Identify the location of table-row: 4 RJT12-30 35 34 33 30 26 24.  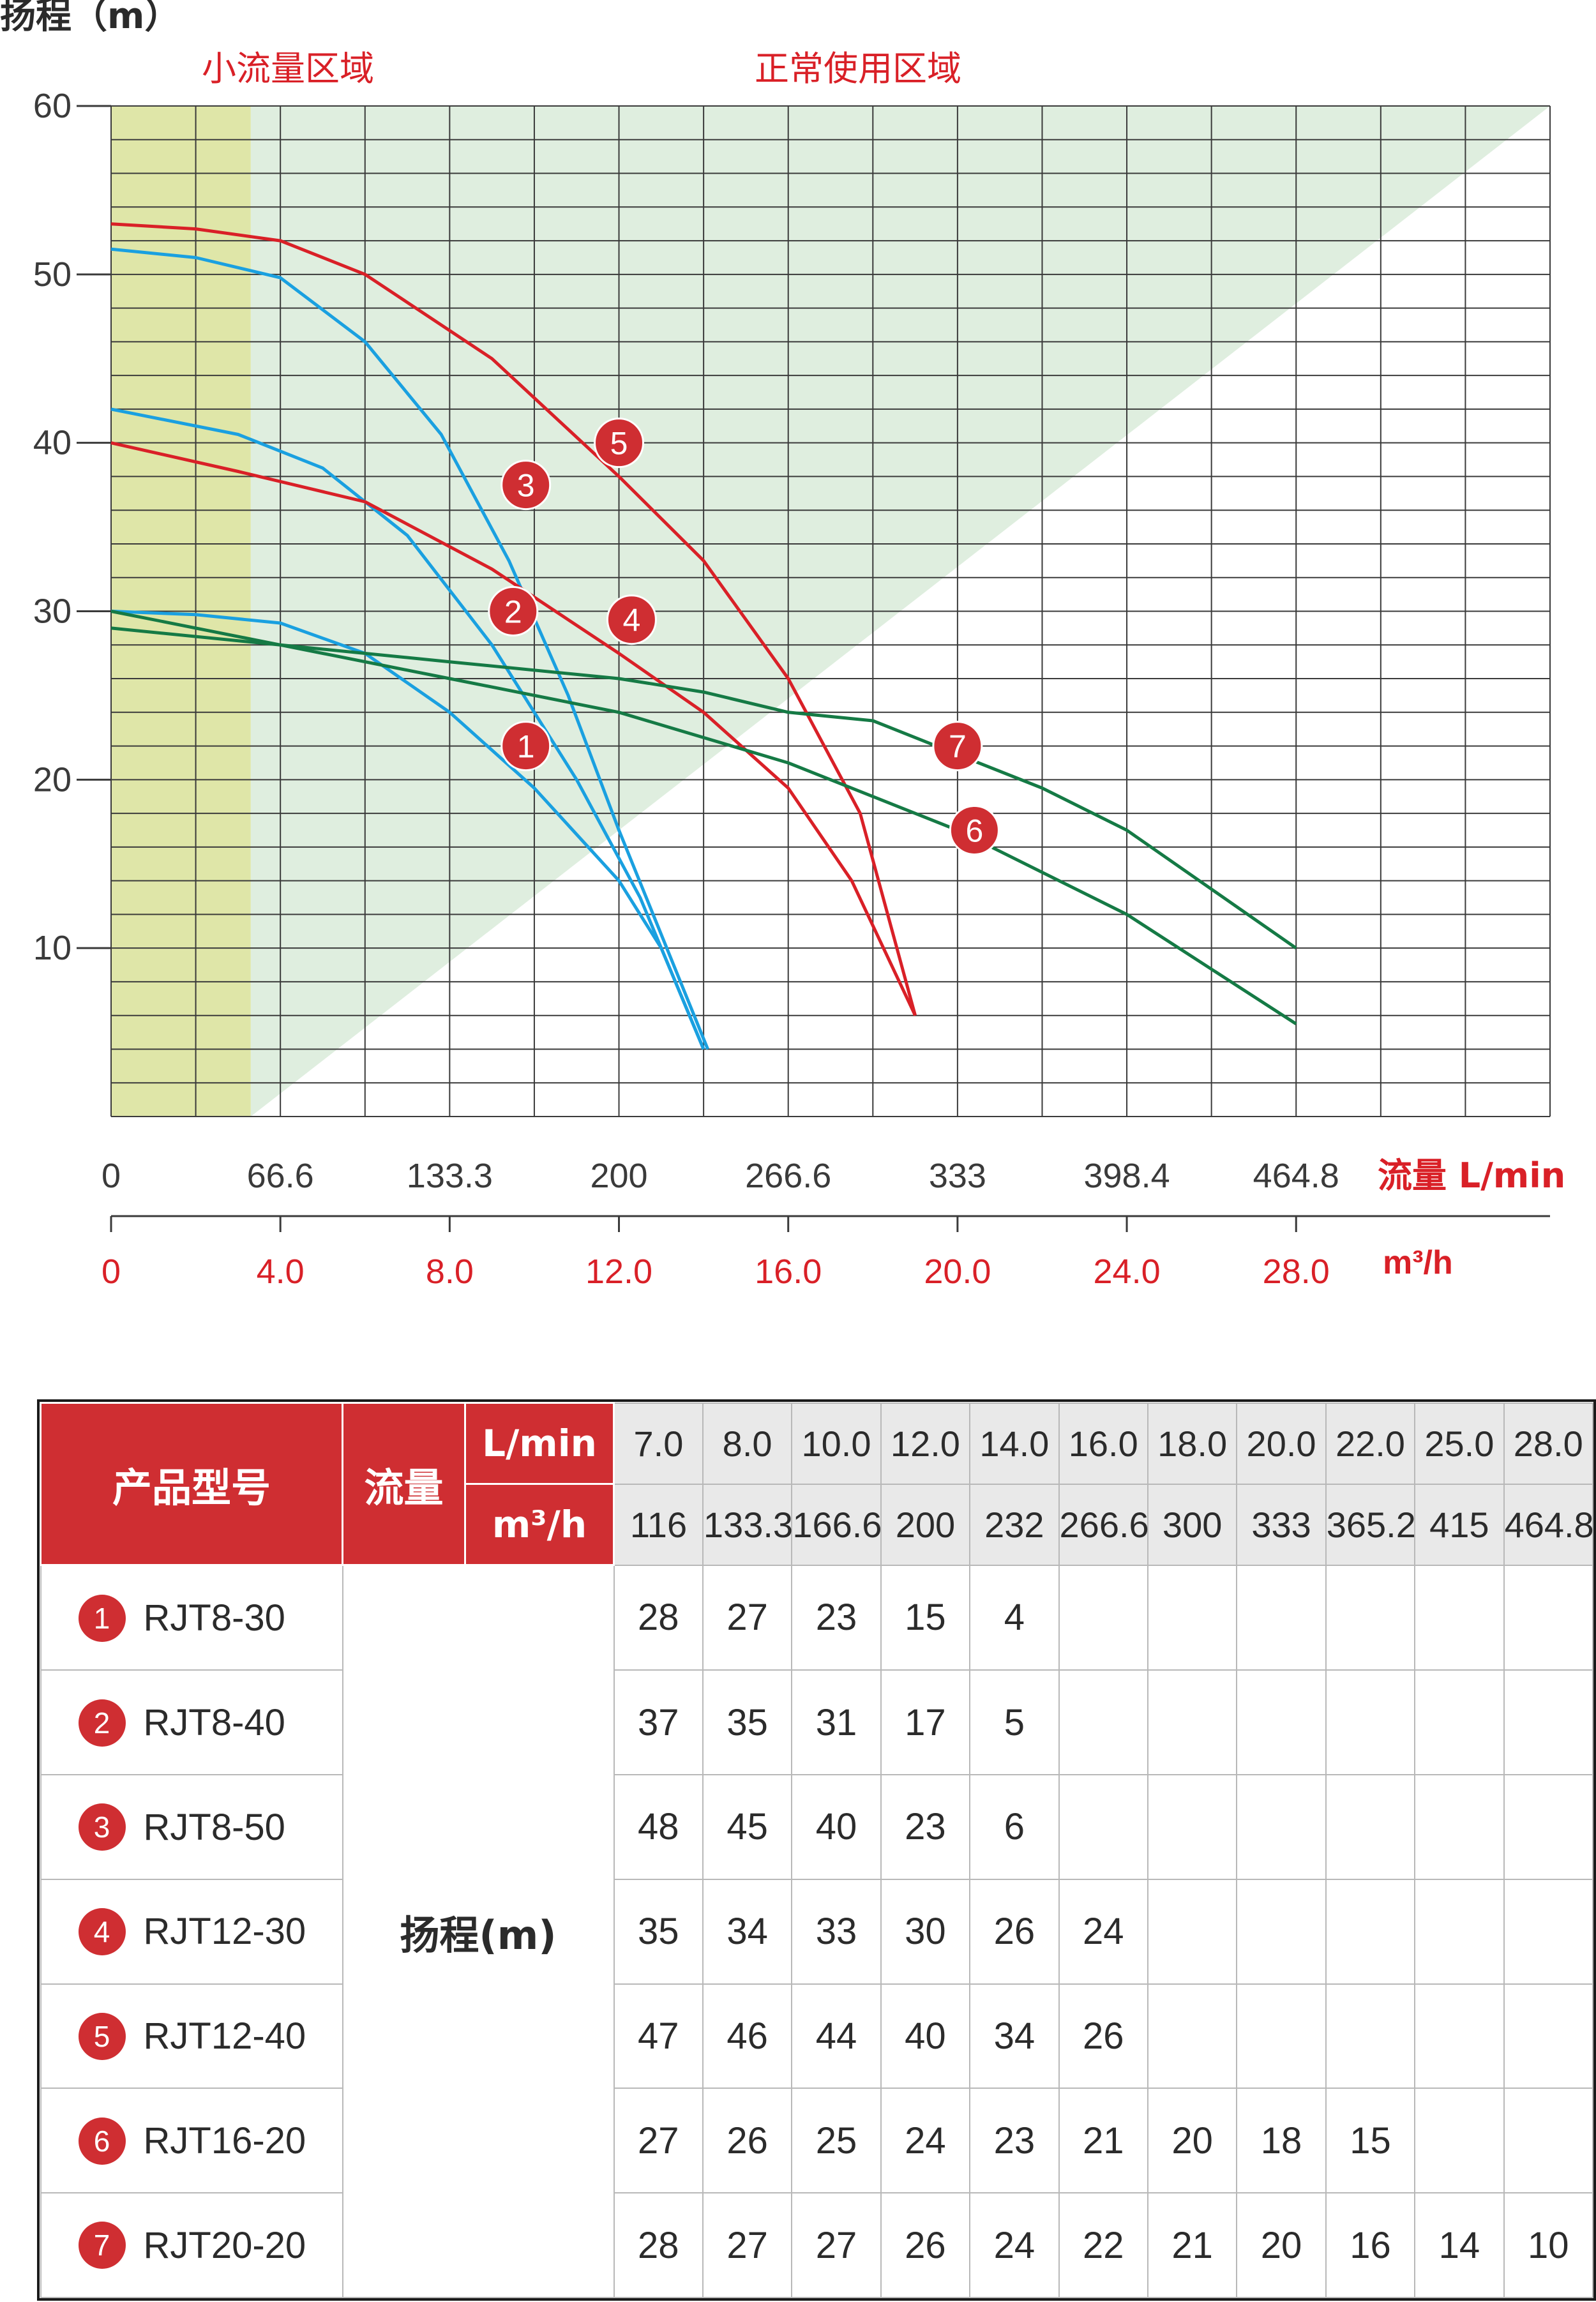
(817, 1931).